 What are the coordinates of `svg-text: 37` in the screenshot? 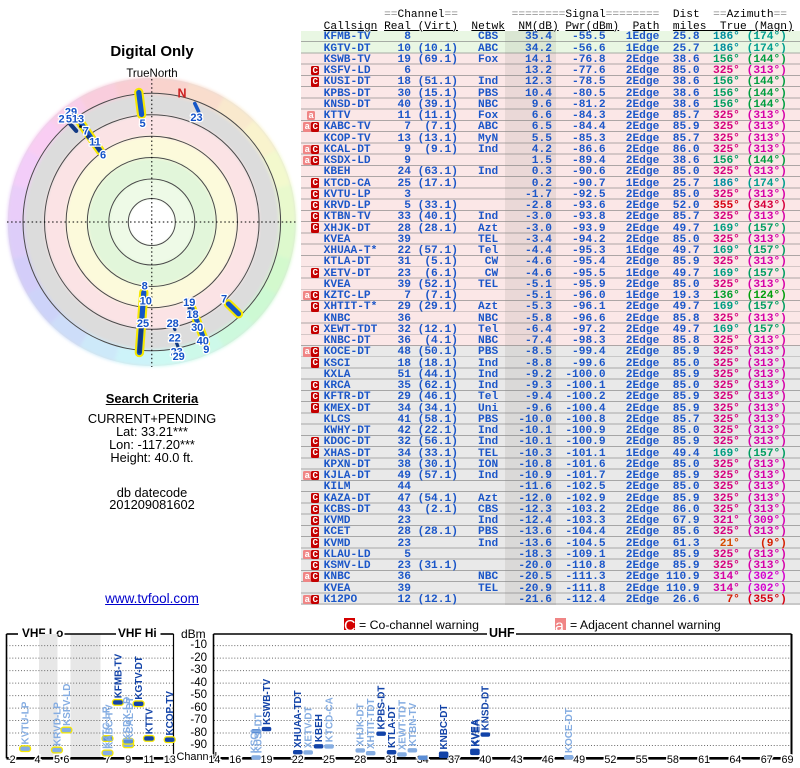 It's located at (454, 760).